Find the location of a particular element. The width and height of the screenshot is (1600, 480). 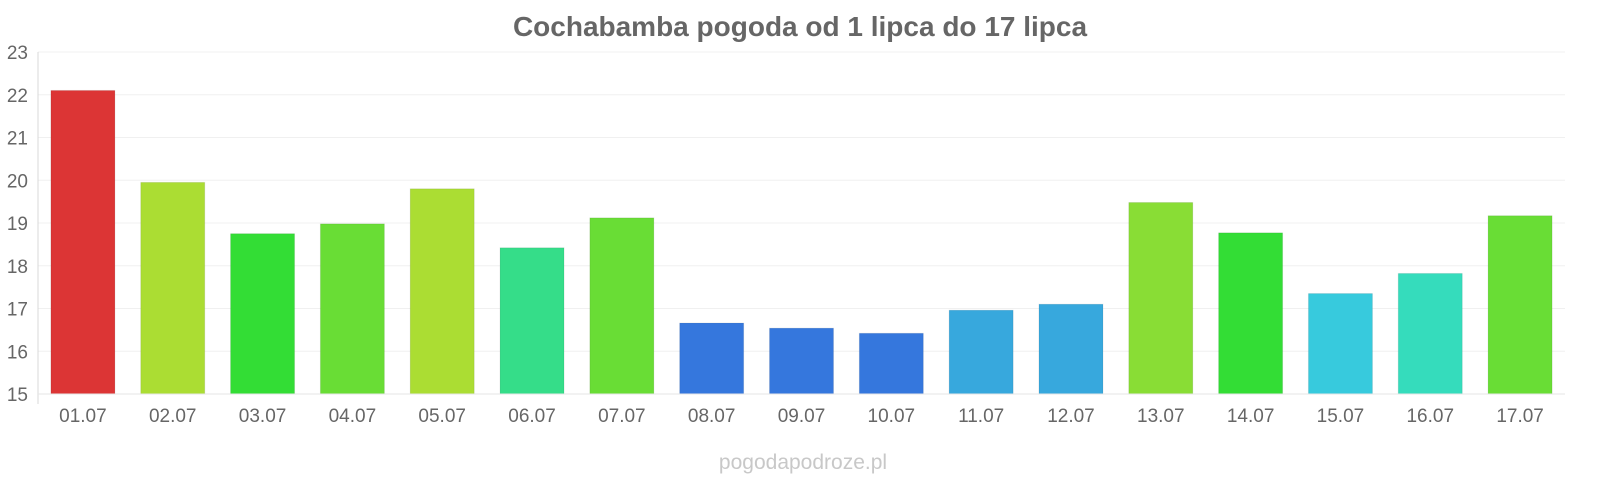

y-tick-label: 17 is located at coordinates (17, 310).